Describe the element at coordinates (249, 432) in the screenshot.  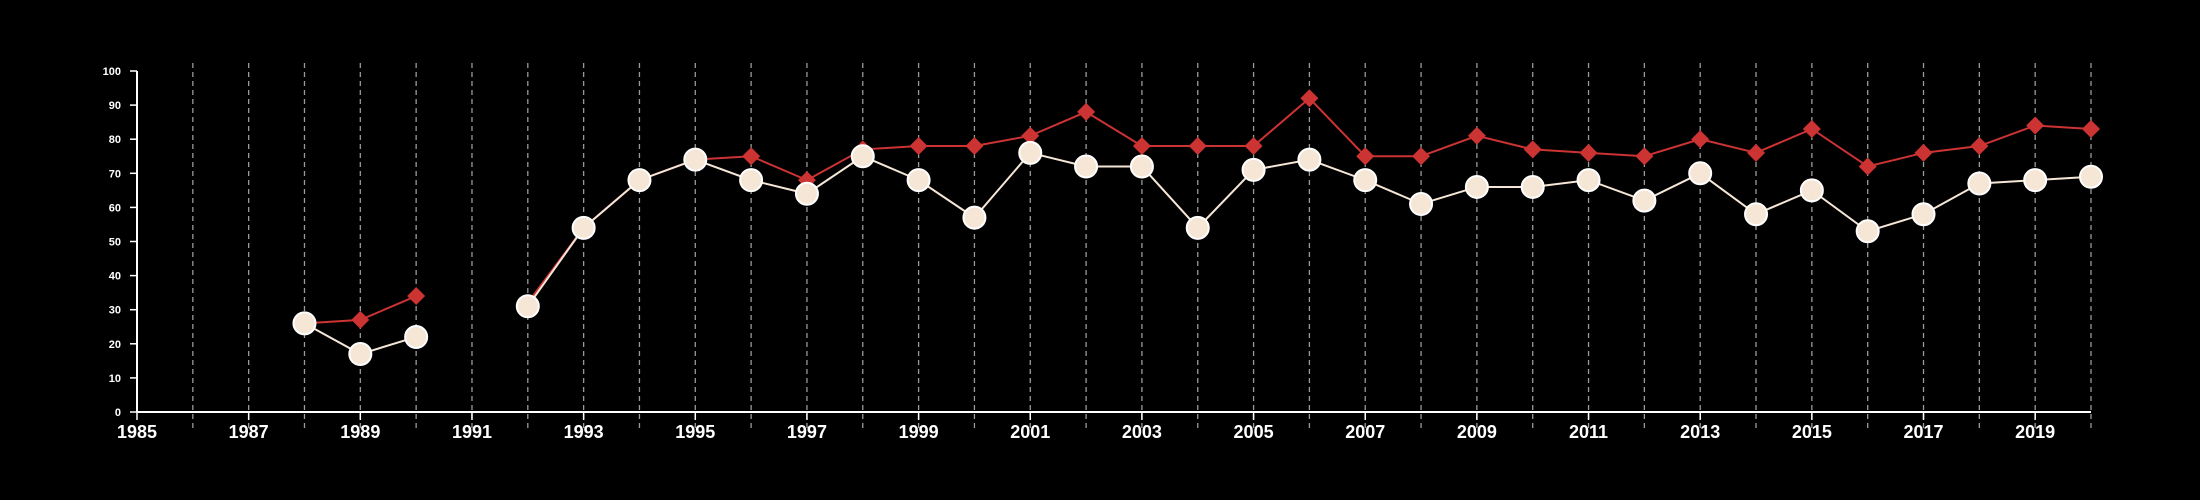
I see `x-tick-label: 1987` at that location.